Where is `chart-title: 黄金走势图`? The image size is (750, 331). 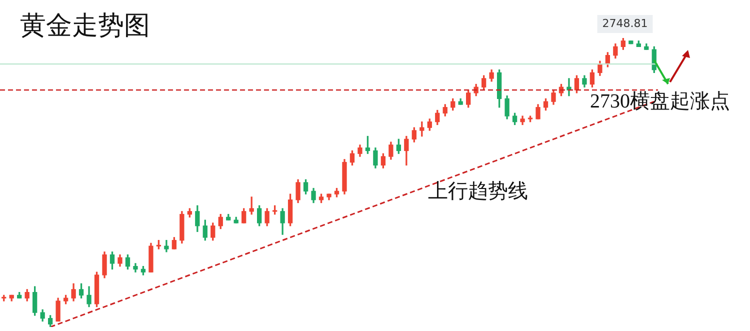 chart-title: 黄金走势图 is located at coordinates (85, 26).